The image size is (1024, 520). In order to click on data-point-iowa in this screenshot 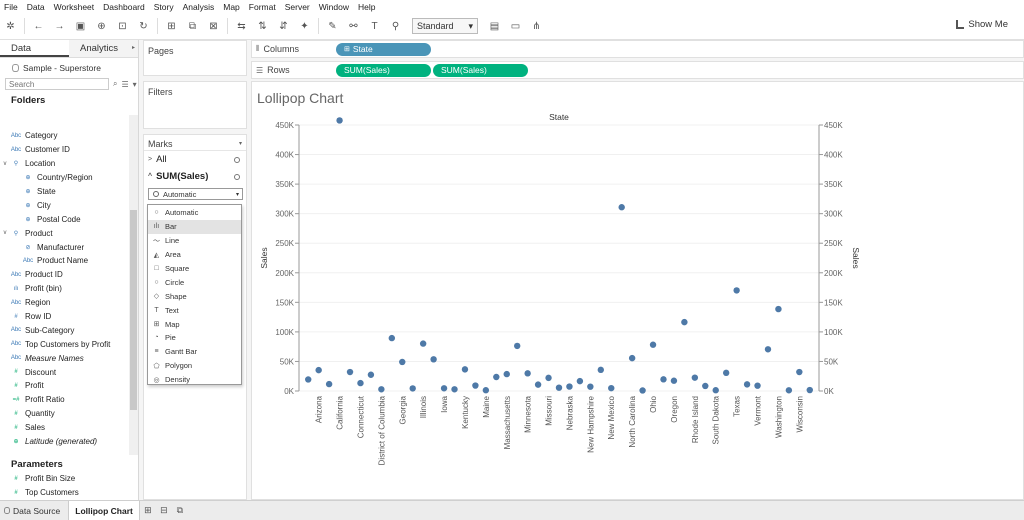, I will do `click(444, 388)`.